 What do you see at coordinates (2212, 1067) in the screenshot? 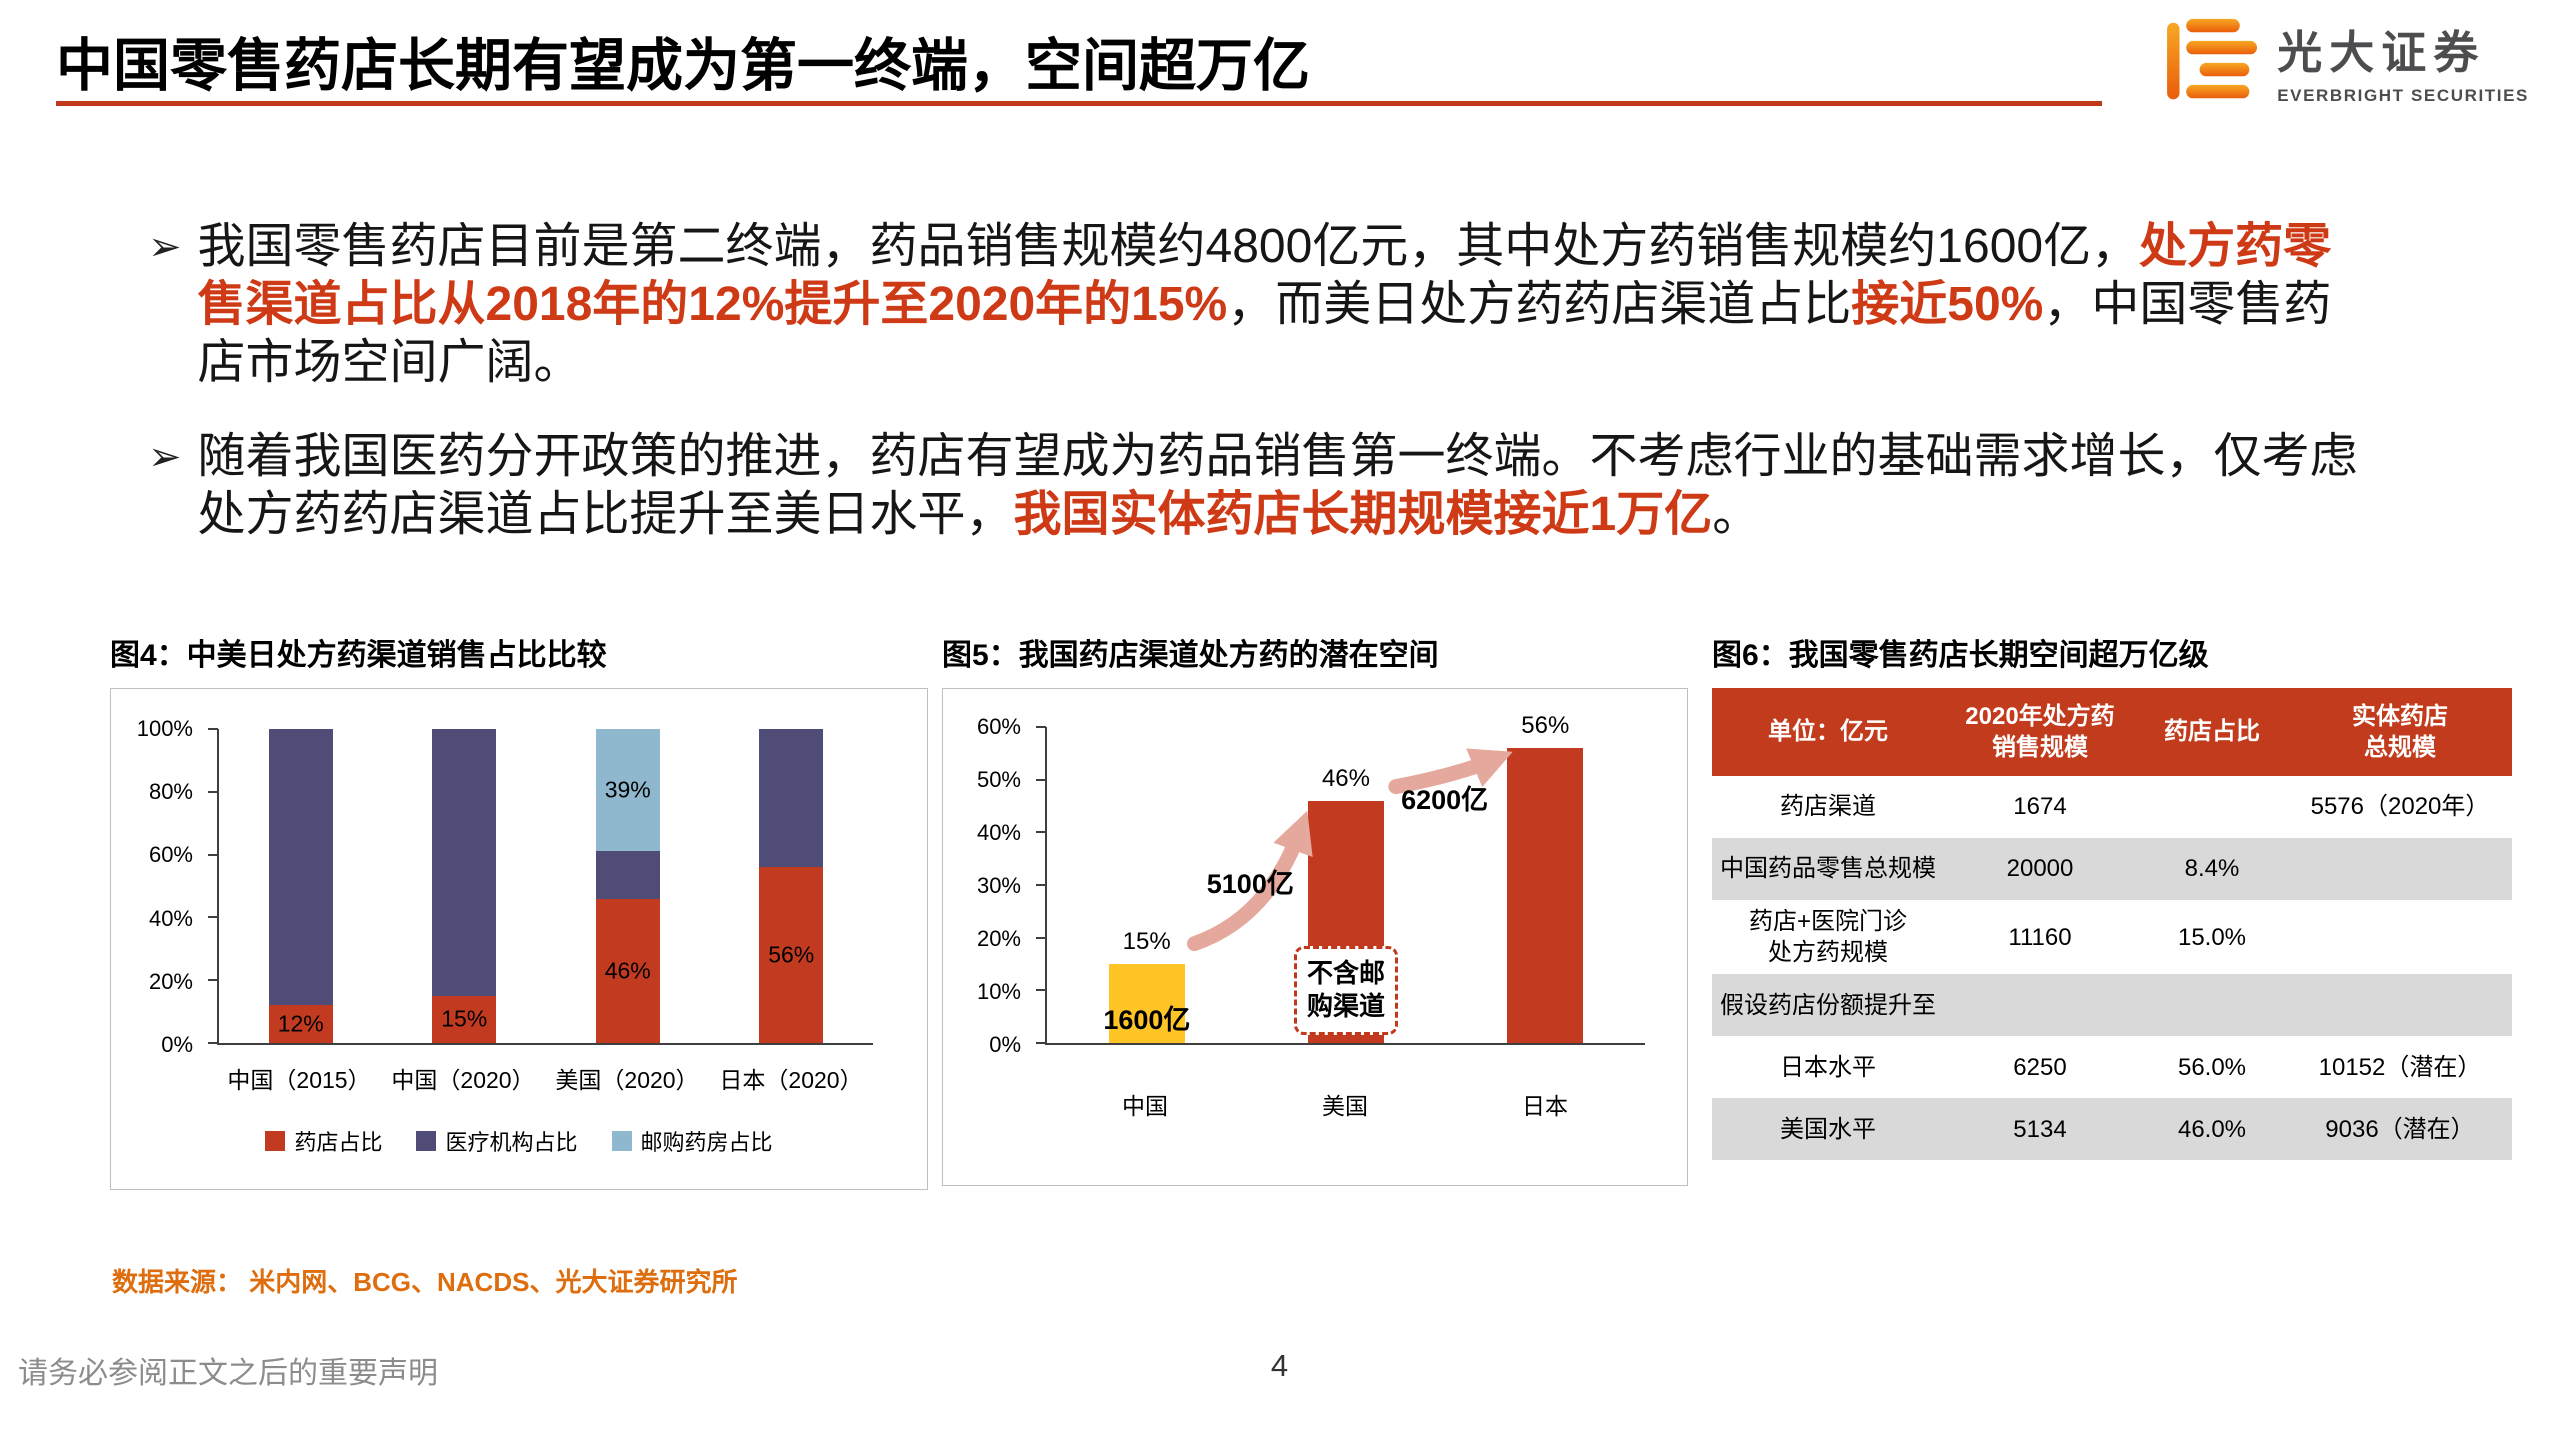
I see `table-cell: 56.0%` at bounding box center [2212, 1067].